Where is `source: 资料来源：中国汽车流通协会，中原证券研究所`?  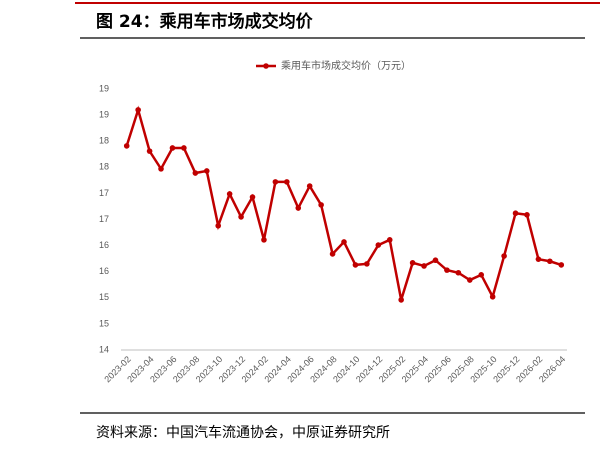 source: 资料来源：中国汽车流通协会，中原证券研究所 is located at coordinates (243, 432).